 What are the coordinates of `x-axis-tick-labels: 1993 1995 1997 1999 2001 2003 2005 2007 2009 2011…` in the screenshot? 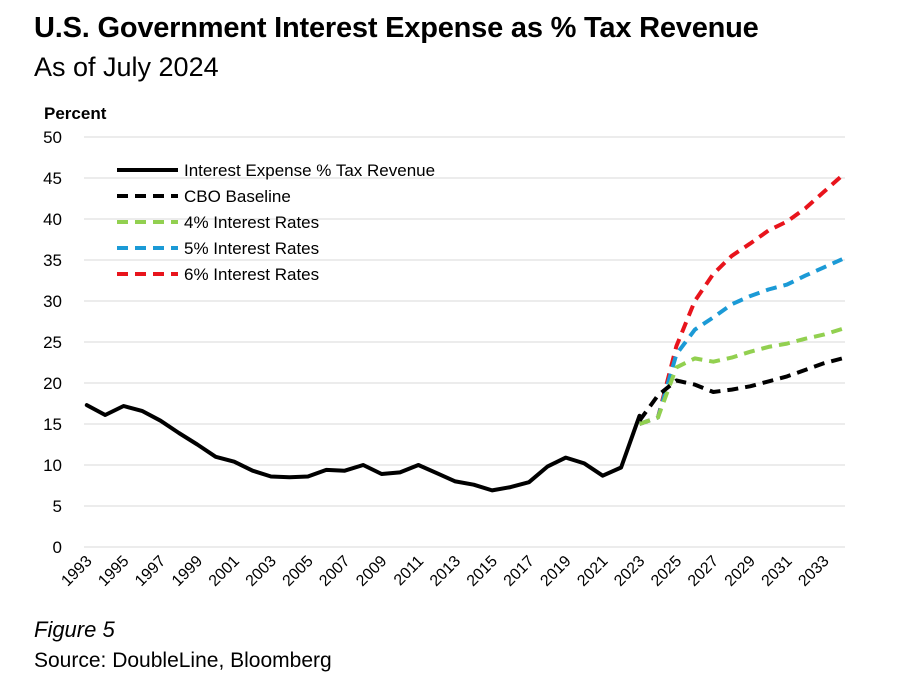 It's located at (445, 571).